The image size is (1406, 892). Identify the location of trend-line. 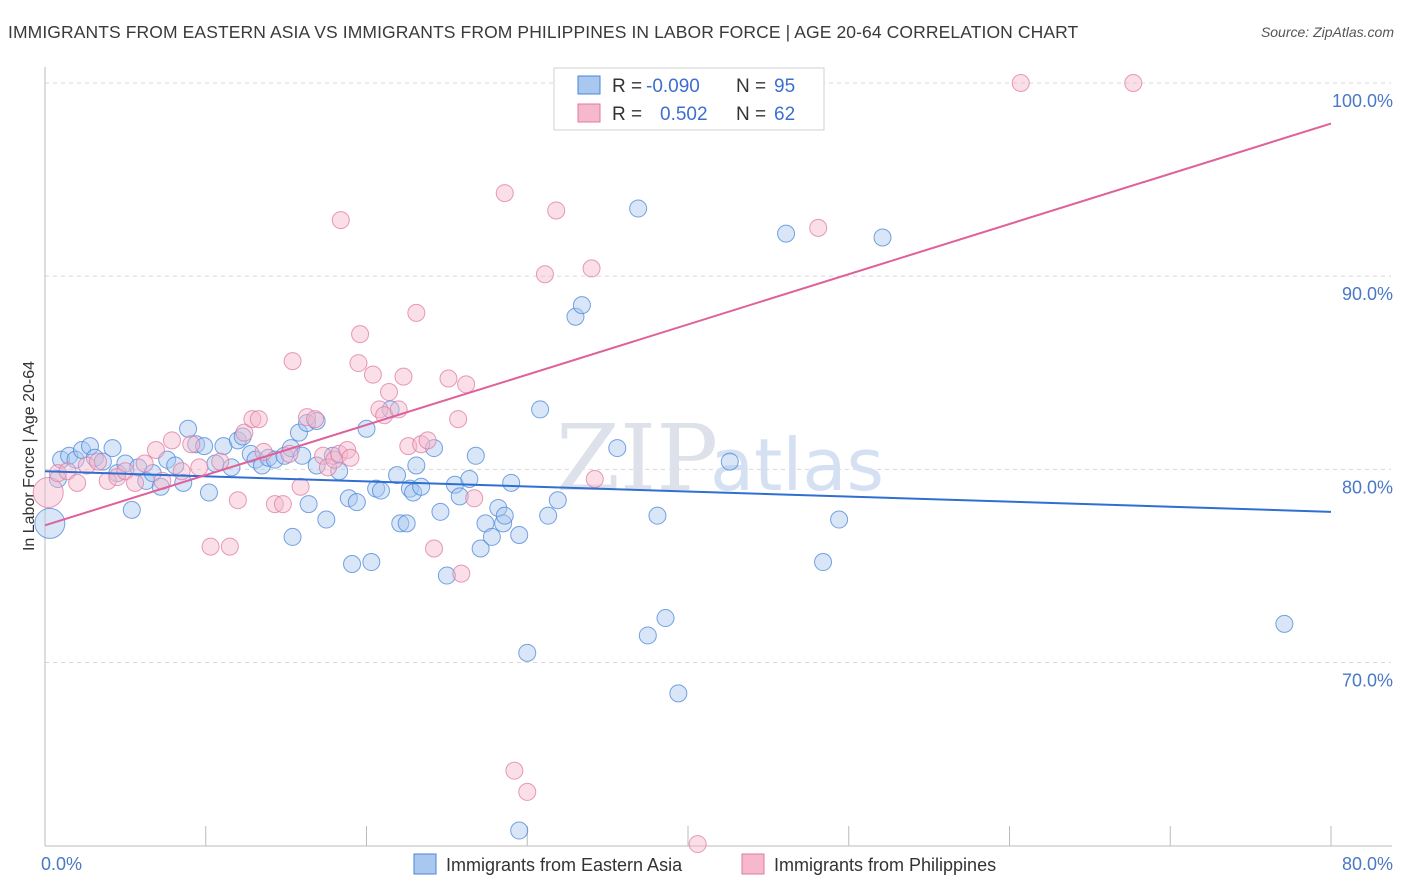
(688, 491).